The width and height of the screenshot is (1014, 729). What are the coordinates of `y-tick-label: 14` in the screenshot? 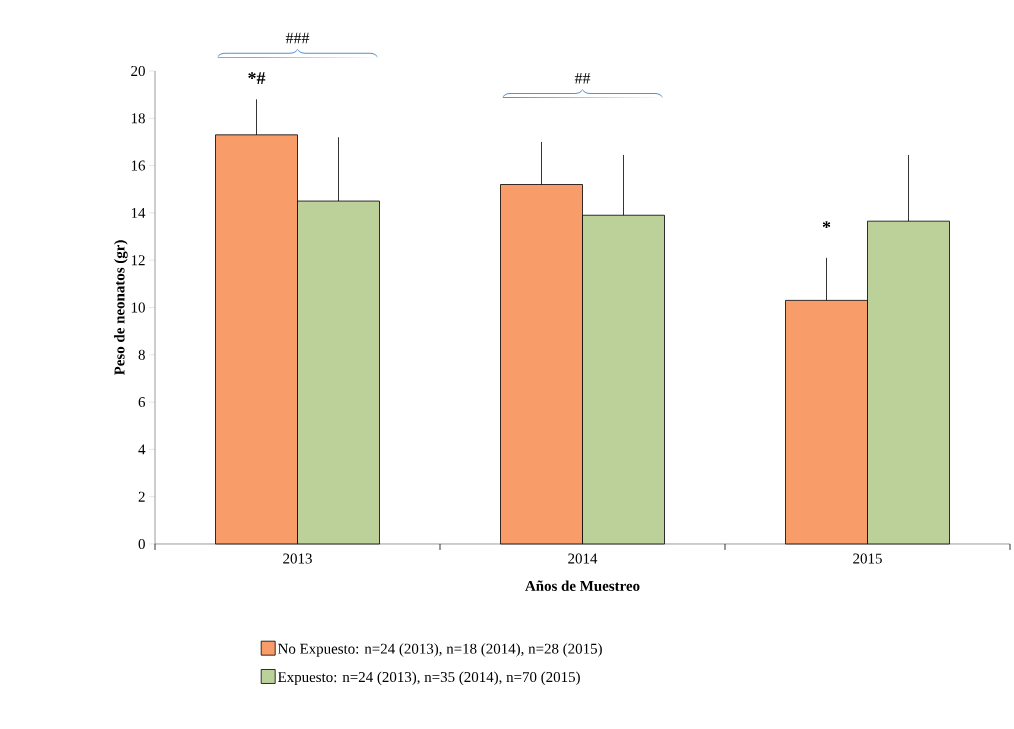 It's located at (138, 212).